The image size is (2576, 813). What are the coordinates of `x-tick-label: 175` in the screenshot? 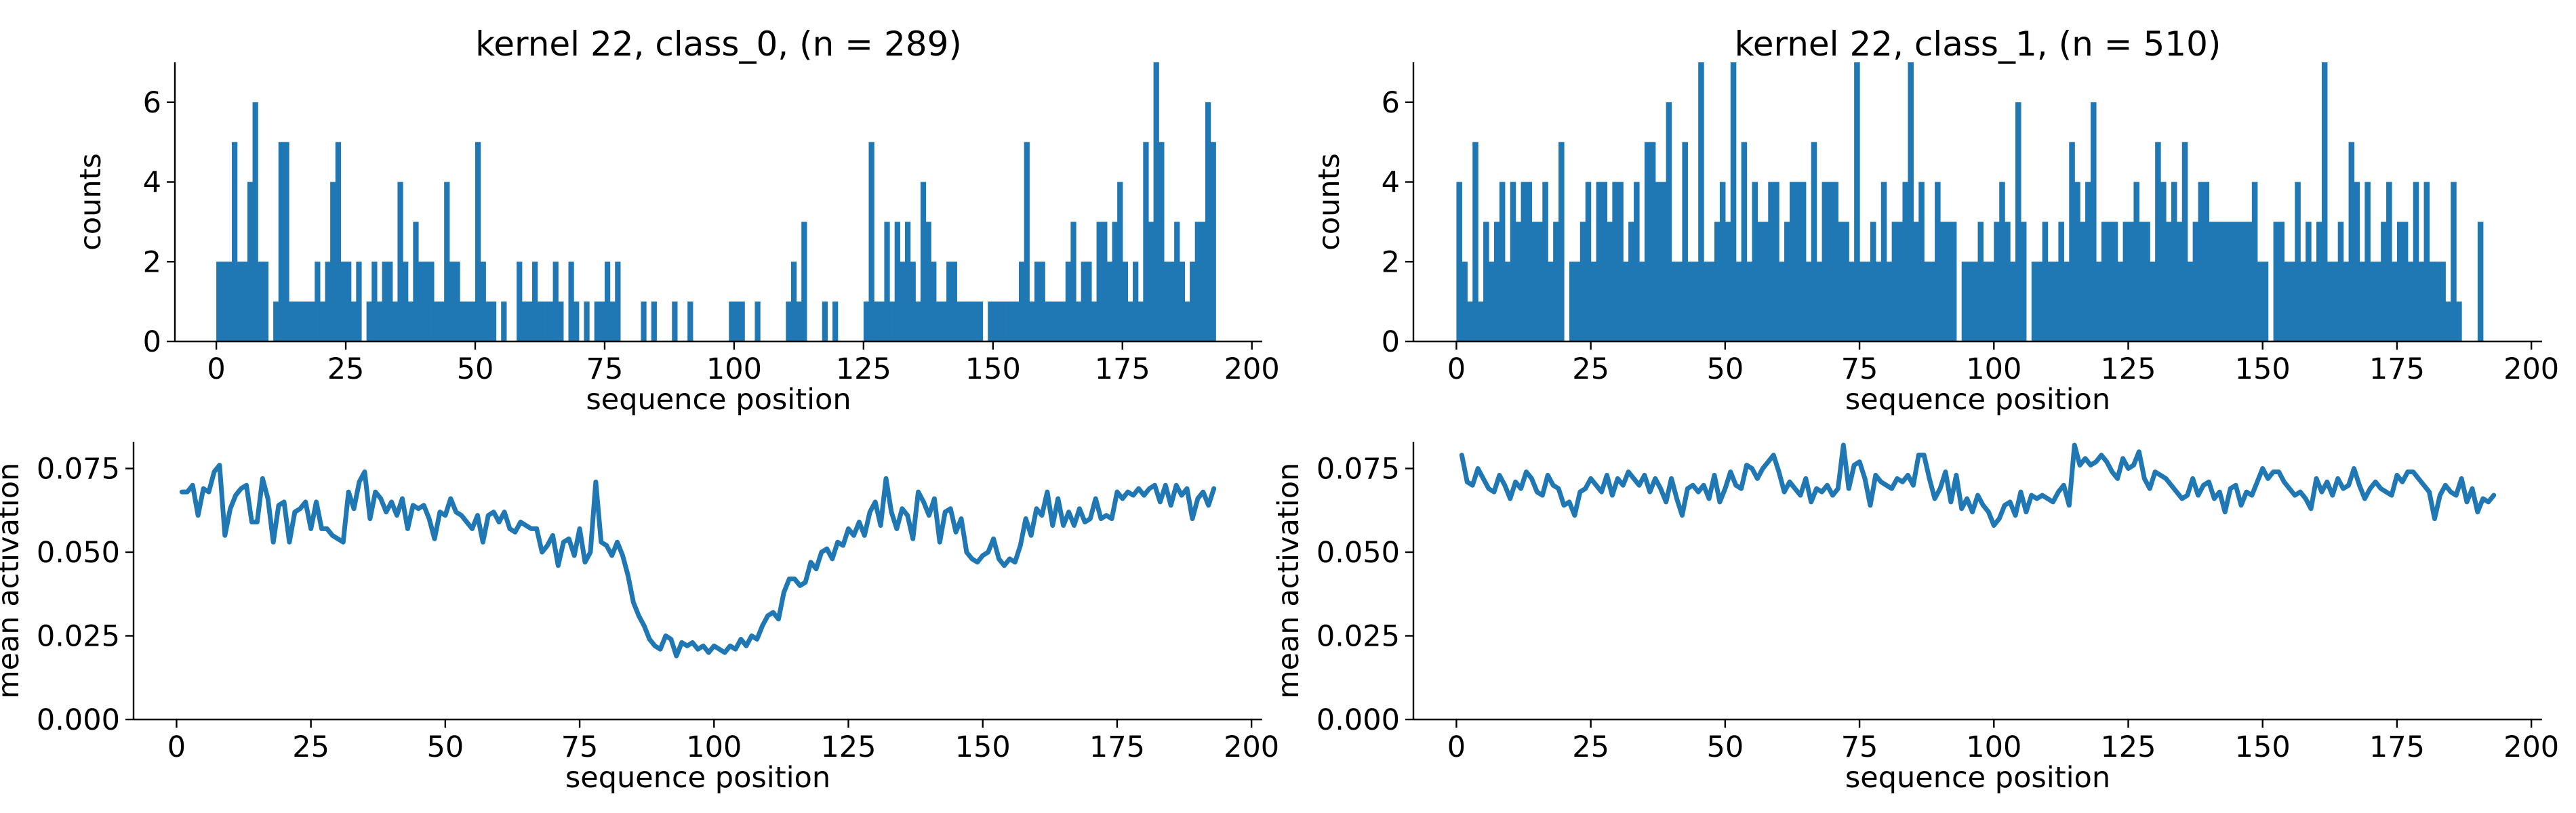 It's located at (2397, 369).